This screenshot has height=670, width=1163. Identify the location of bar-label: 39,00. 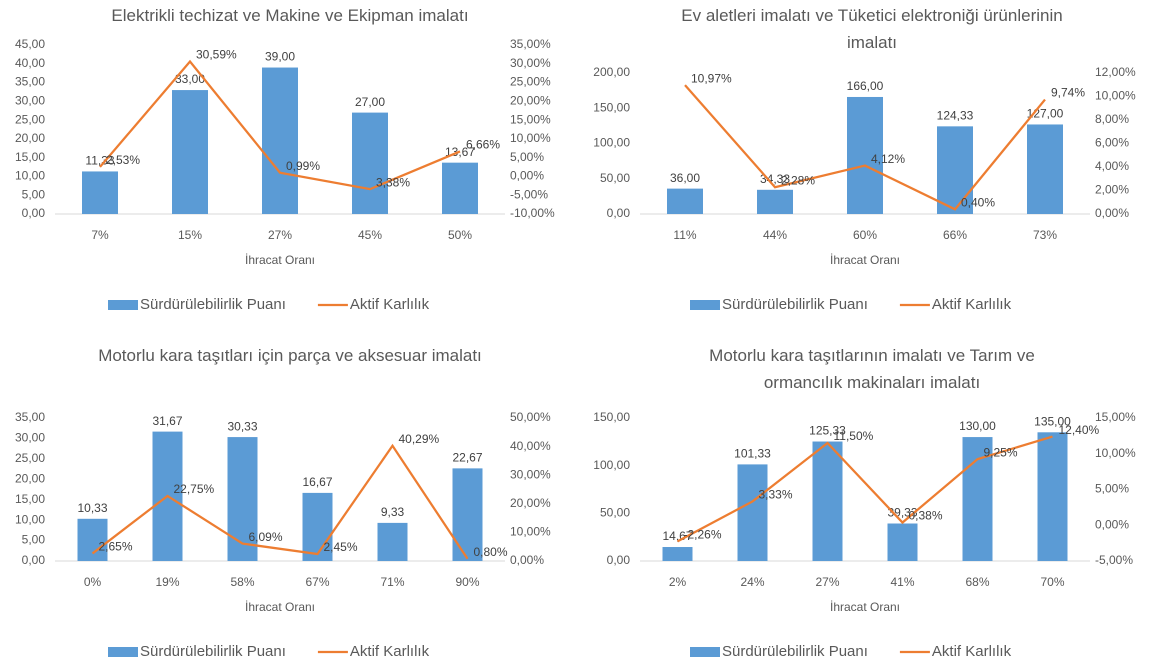
(280, 57).